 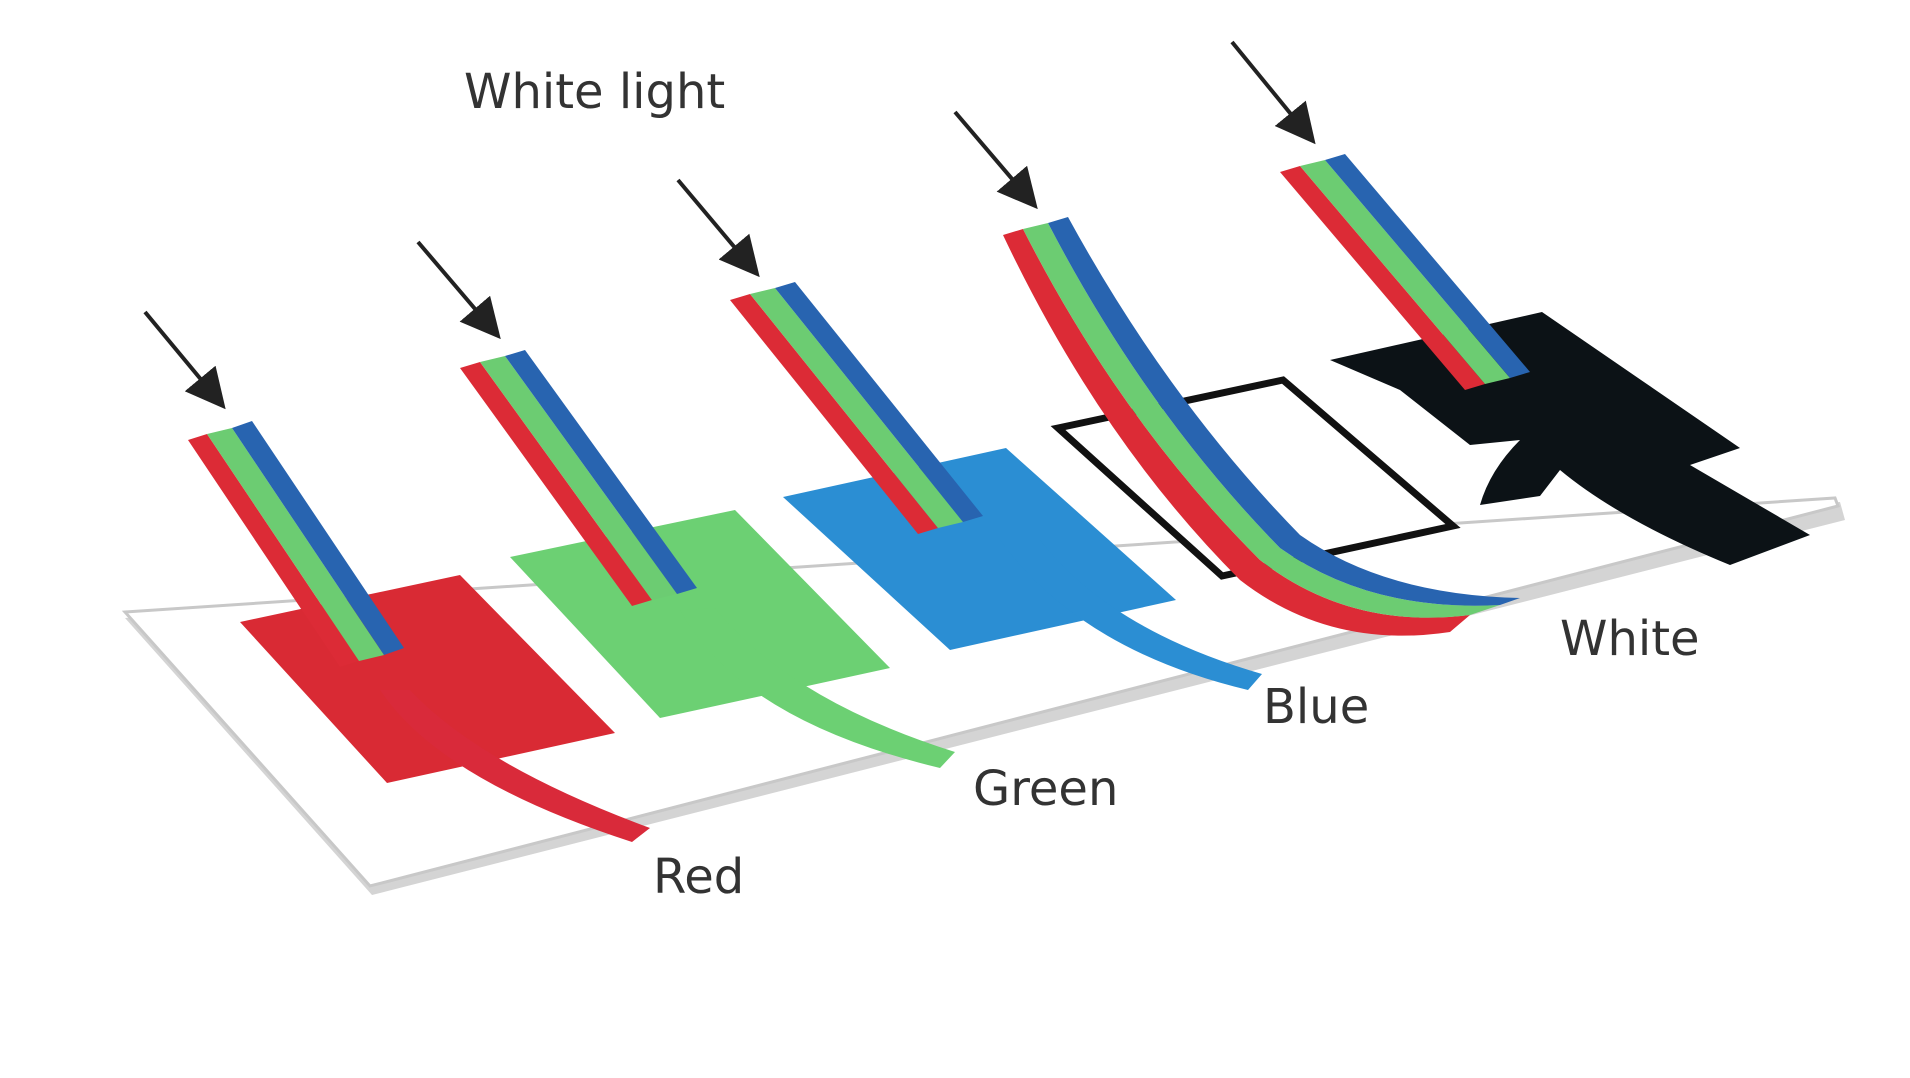 I want to click on black-absorption, so click(x=1545, y=359).